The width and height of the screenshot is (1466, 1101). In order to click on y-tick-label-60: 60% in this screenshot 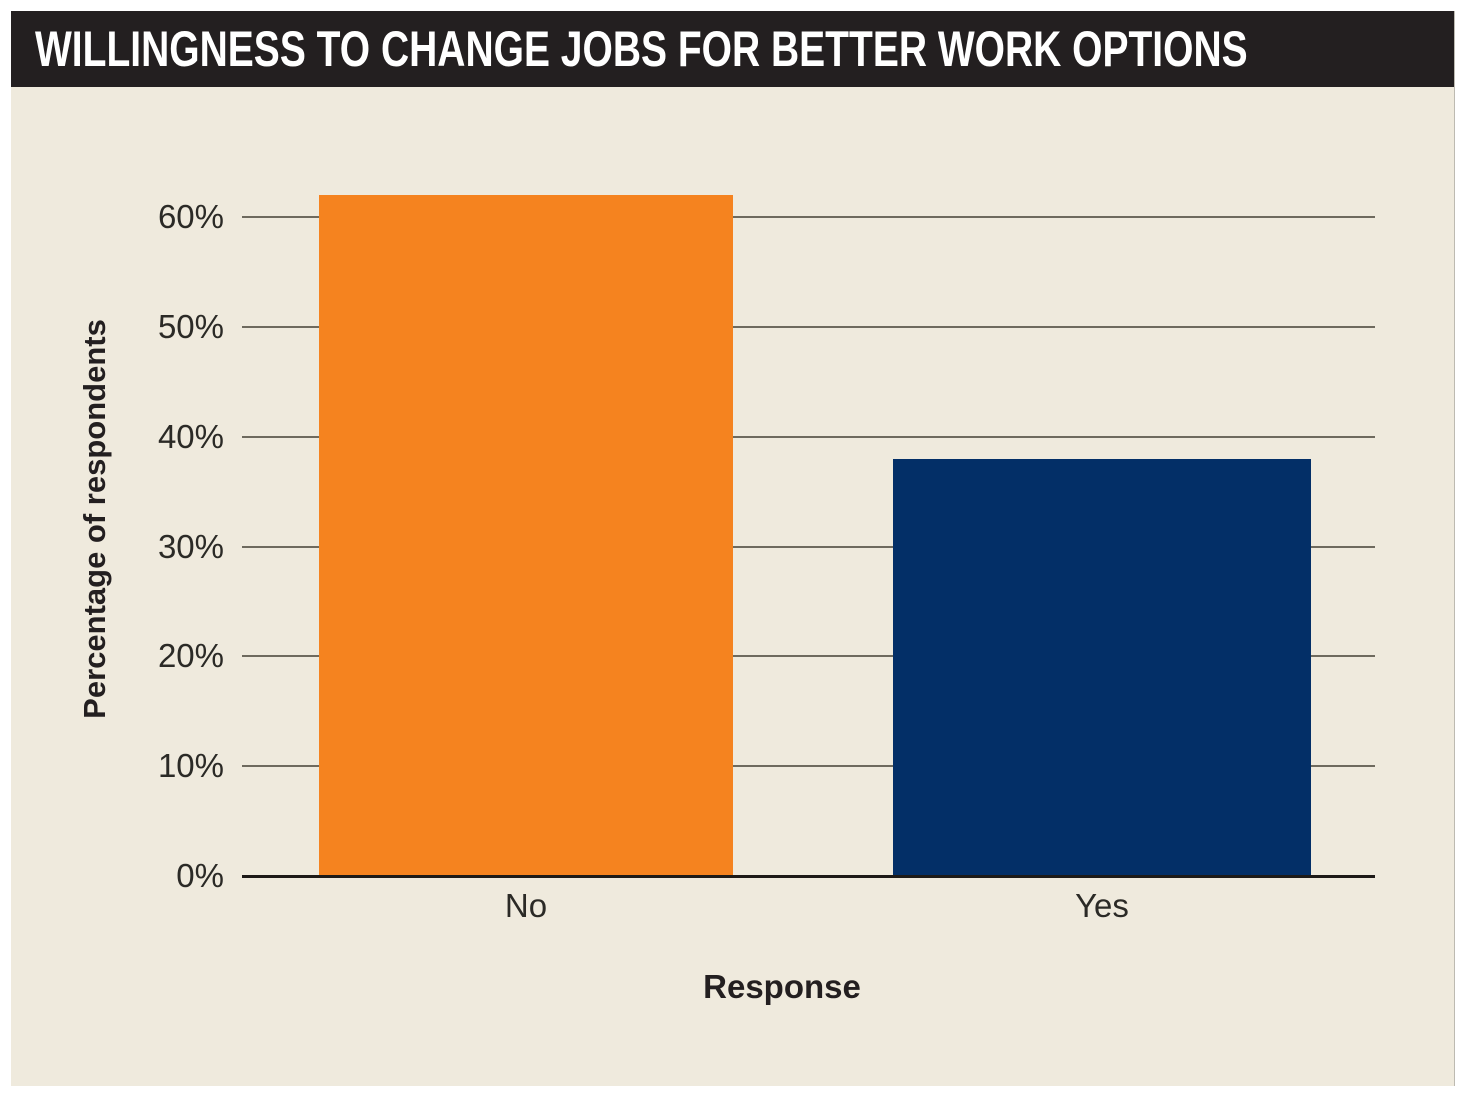, I will do `click(190, 216)`.